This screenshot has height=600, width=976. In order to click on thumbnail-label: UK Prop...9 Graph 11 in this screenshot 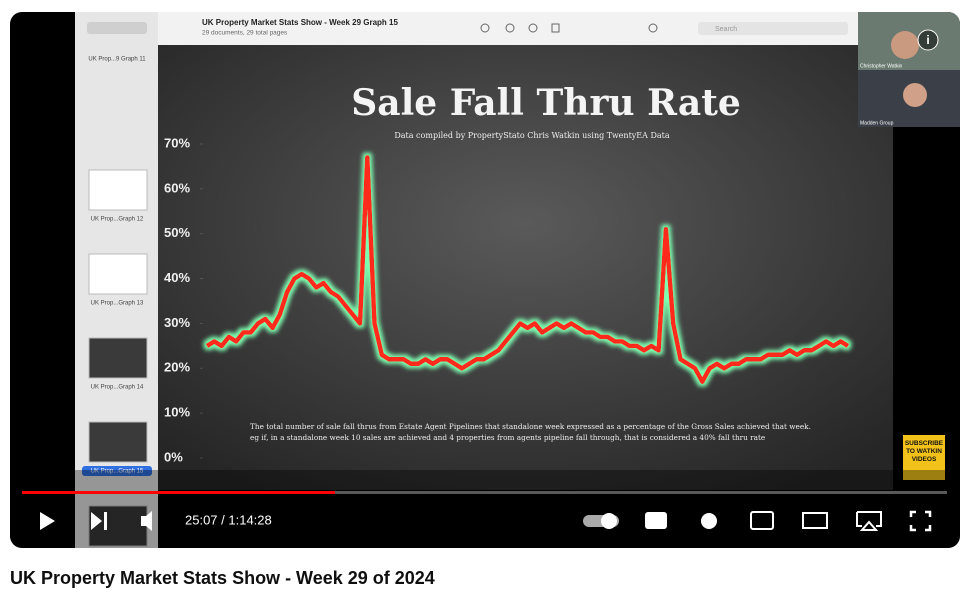, I will do `click(117, 60)`.